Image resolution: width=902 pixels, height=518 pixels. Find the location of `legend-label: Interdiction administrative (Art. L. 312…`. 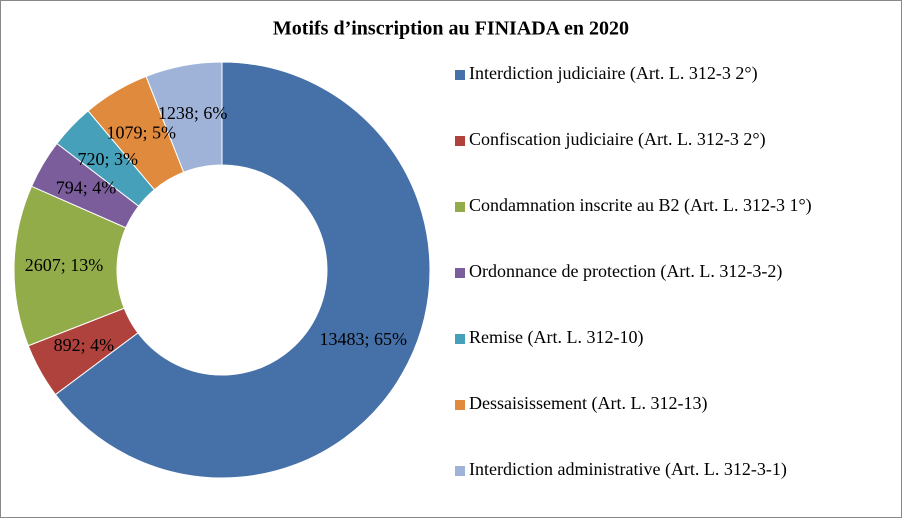

legend-label: Interdiction administrative (Art. L. 312… is located at coordinates (628, 469).